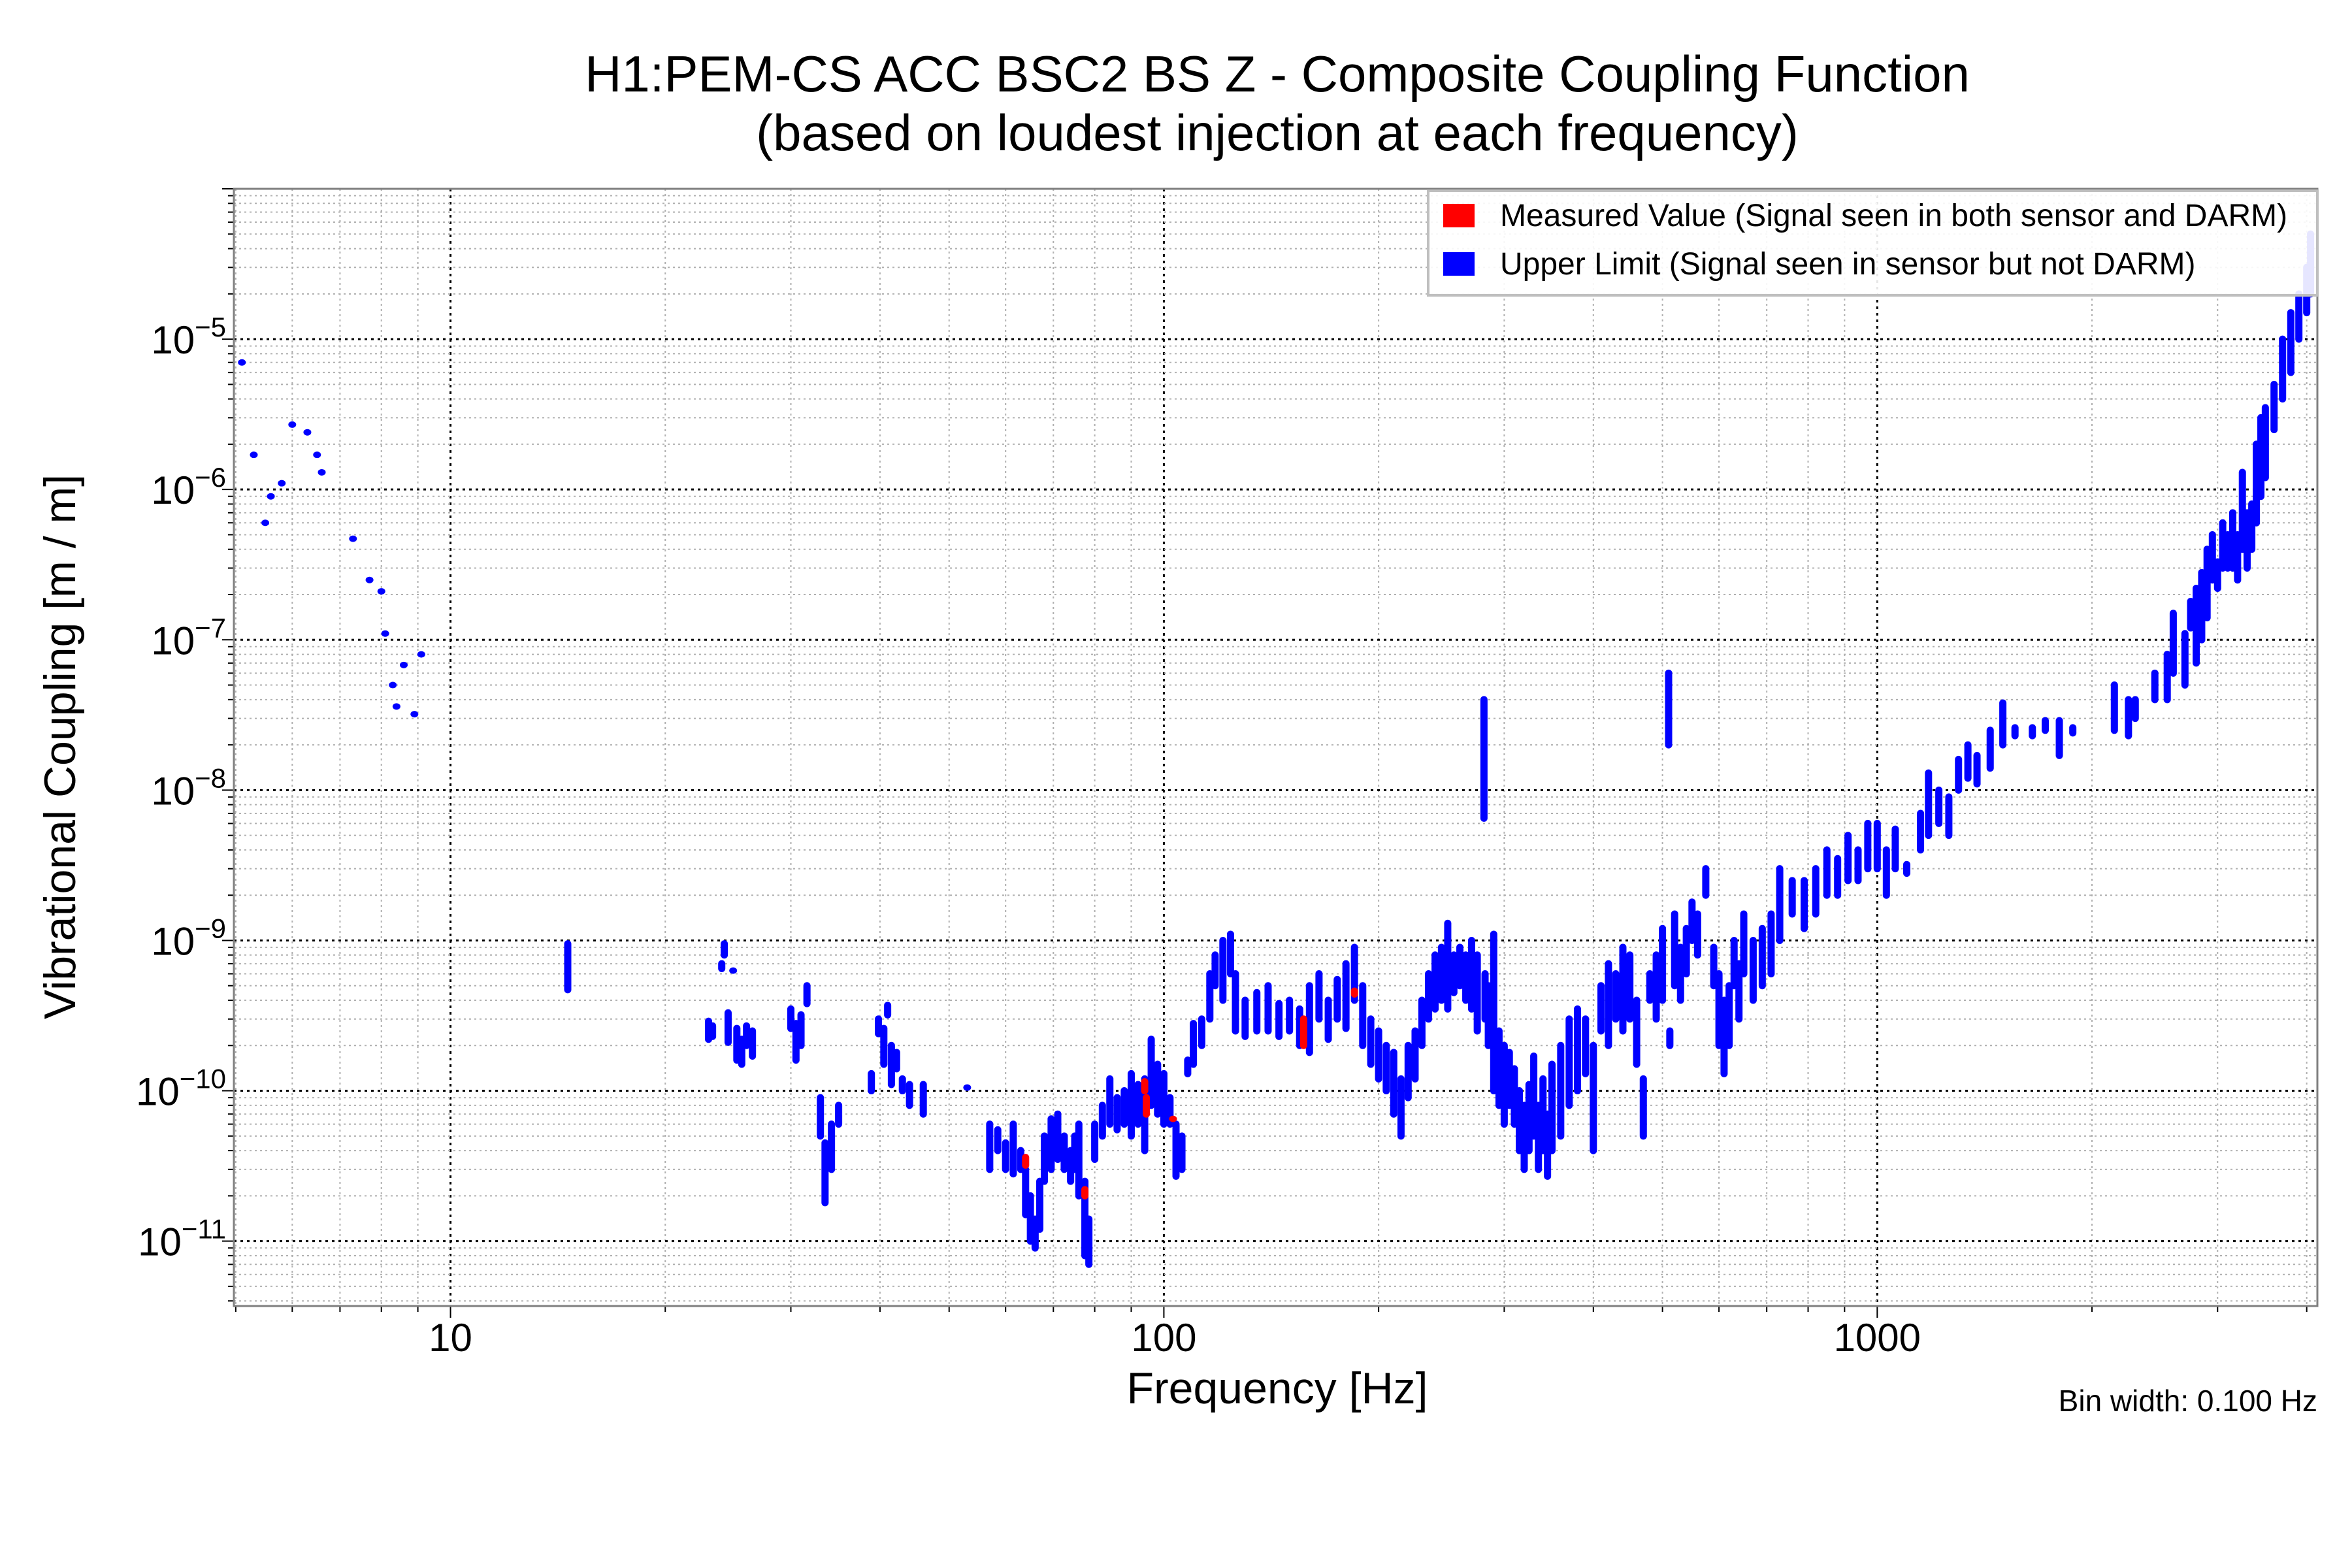  I want to click on y-tick-label: 10⁻¹¹, so click(182, 1239).